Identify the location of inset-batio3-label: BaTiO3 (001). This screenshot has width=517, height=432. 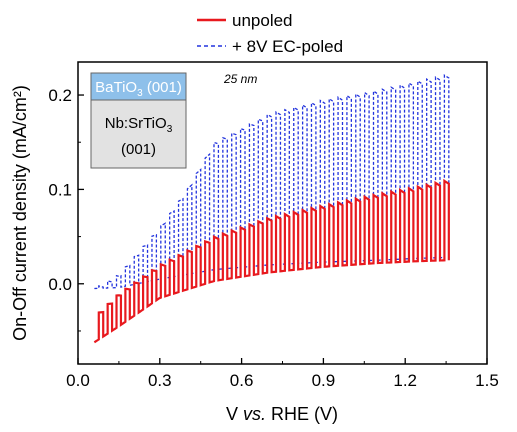
(138, 89).